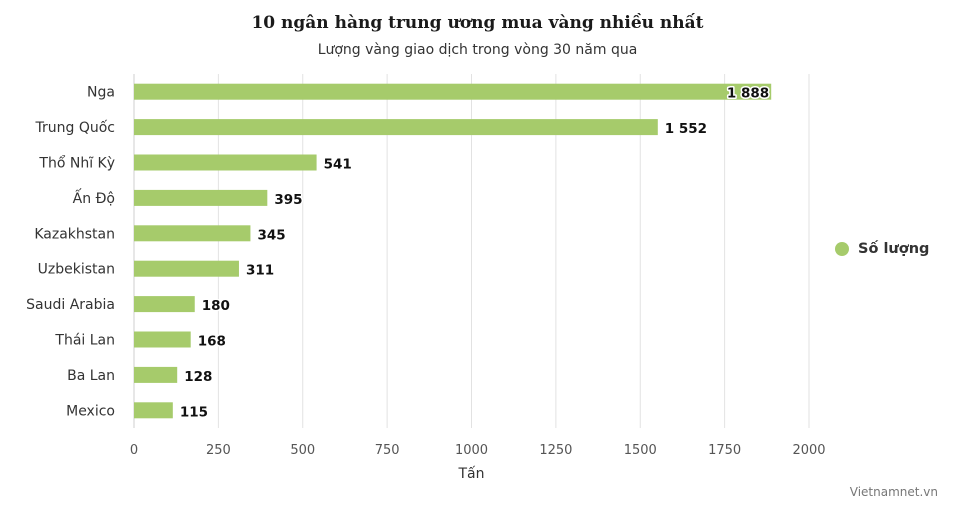  What do you see at coordinates (76, 163) in the screenshot?
I see `category-label: Thổ Nhĩ Kỳ` at bounding box center [76, 163].